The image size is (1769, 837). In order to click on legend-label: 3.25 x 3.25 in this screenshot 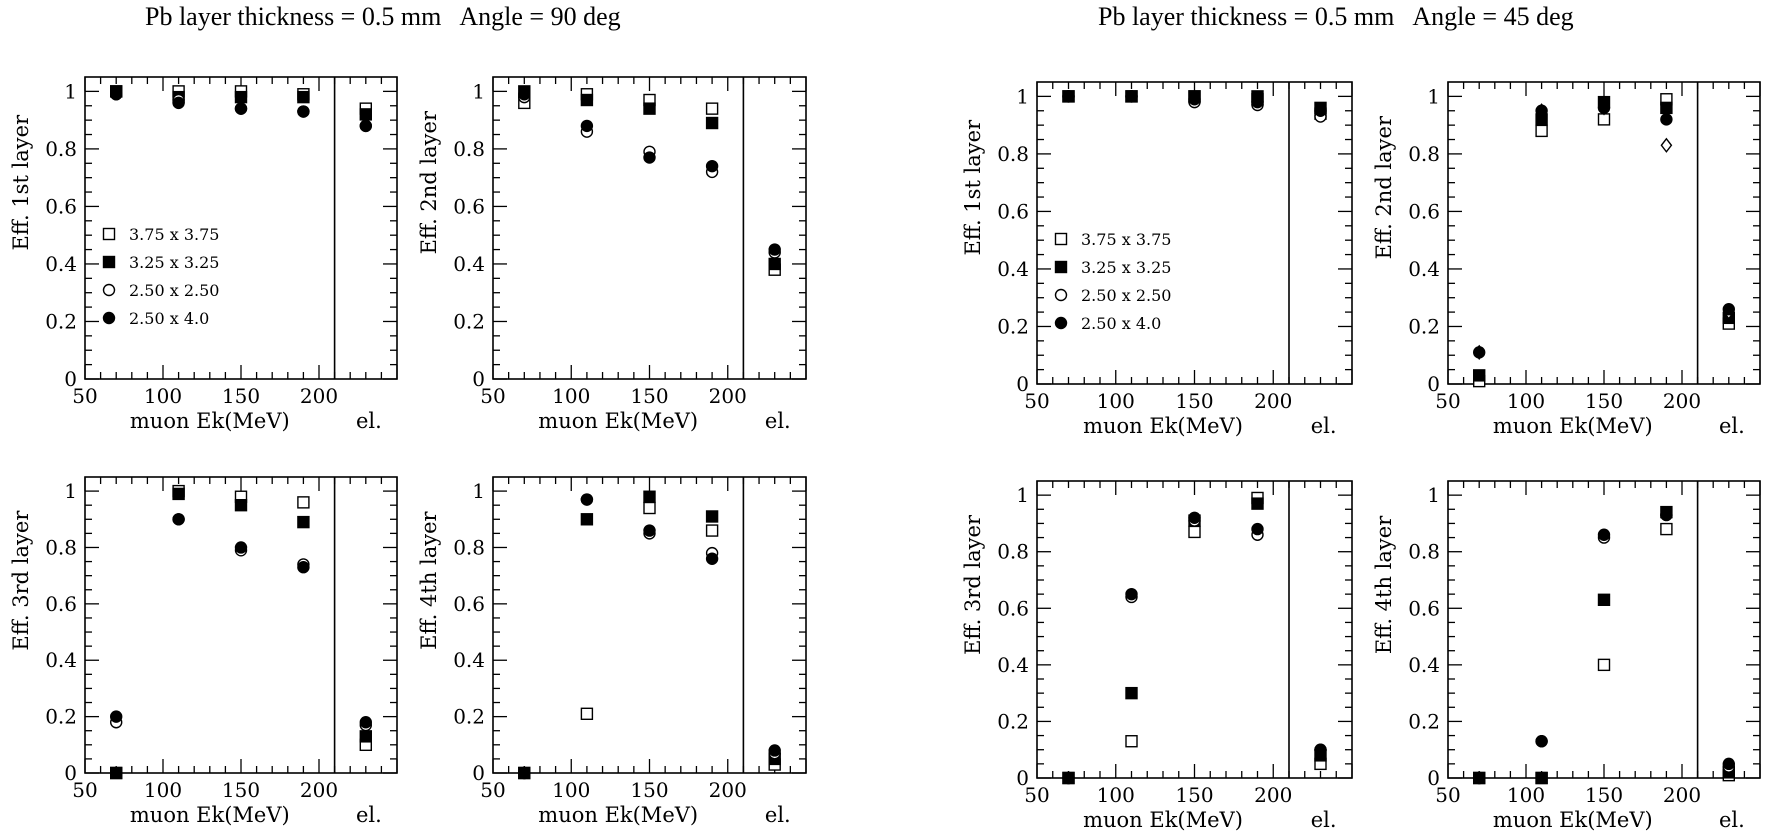, I will do `click(174, 262)`.